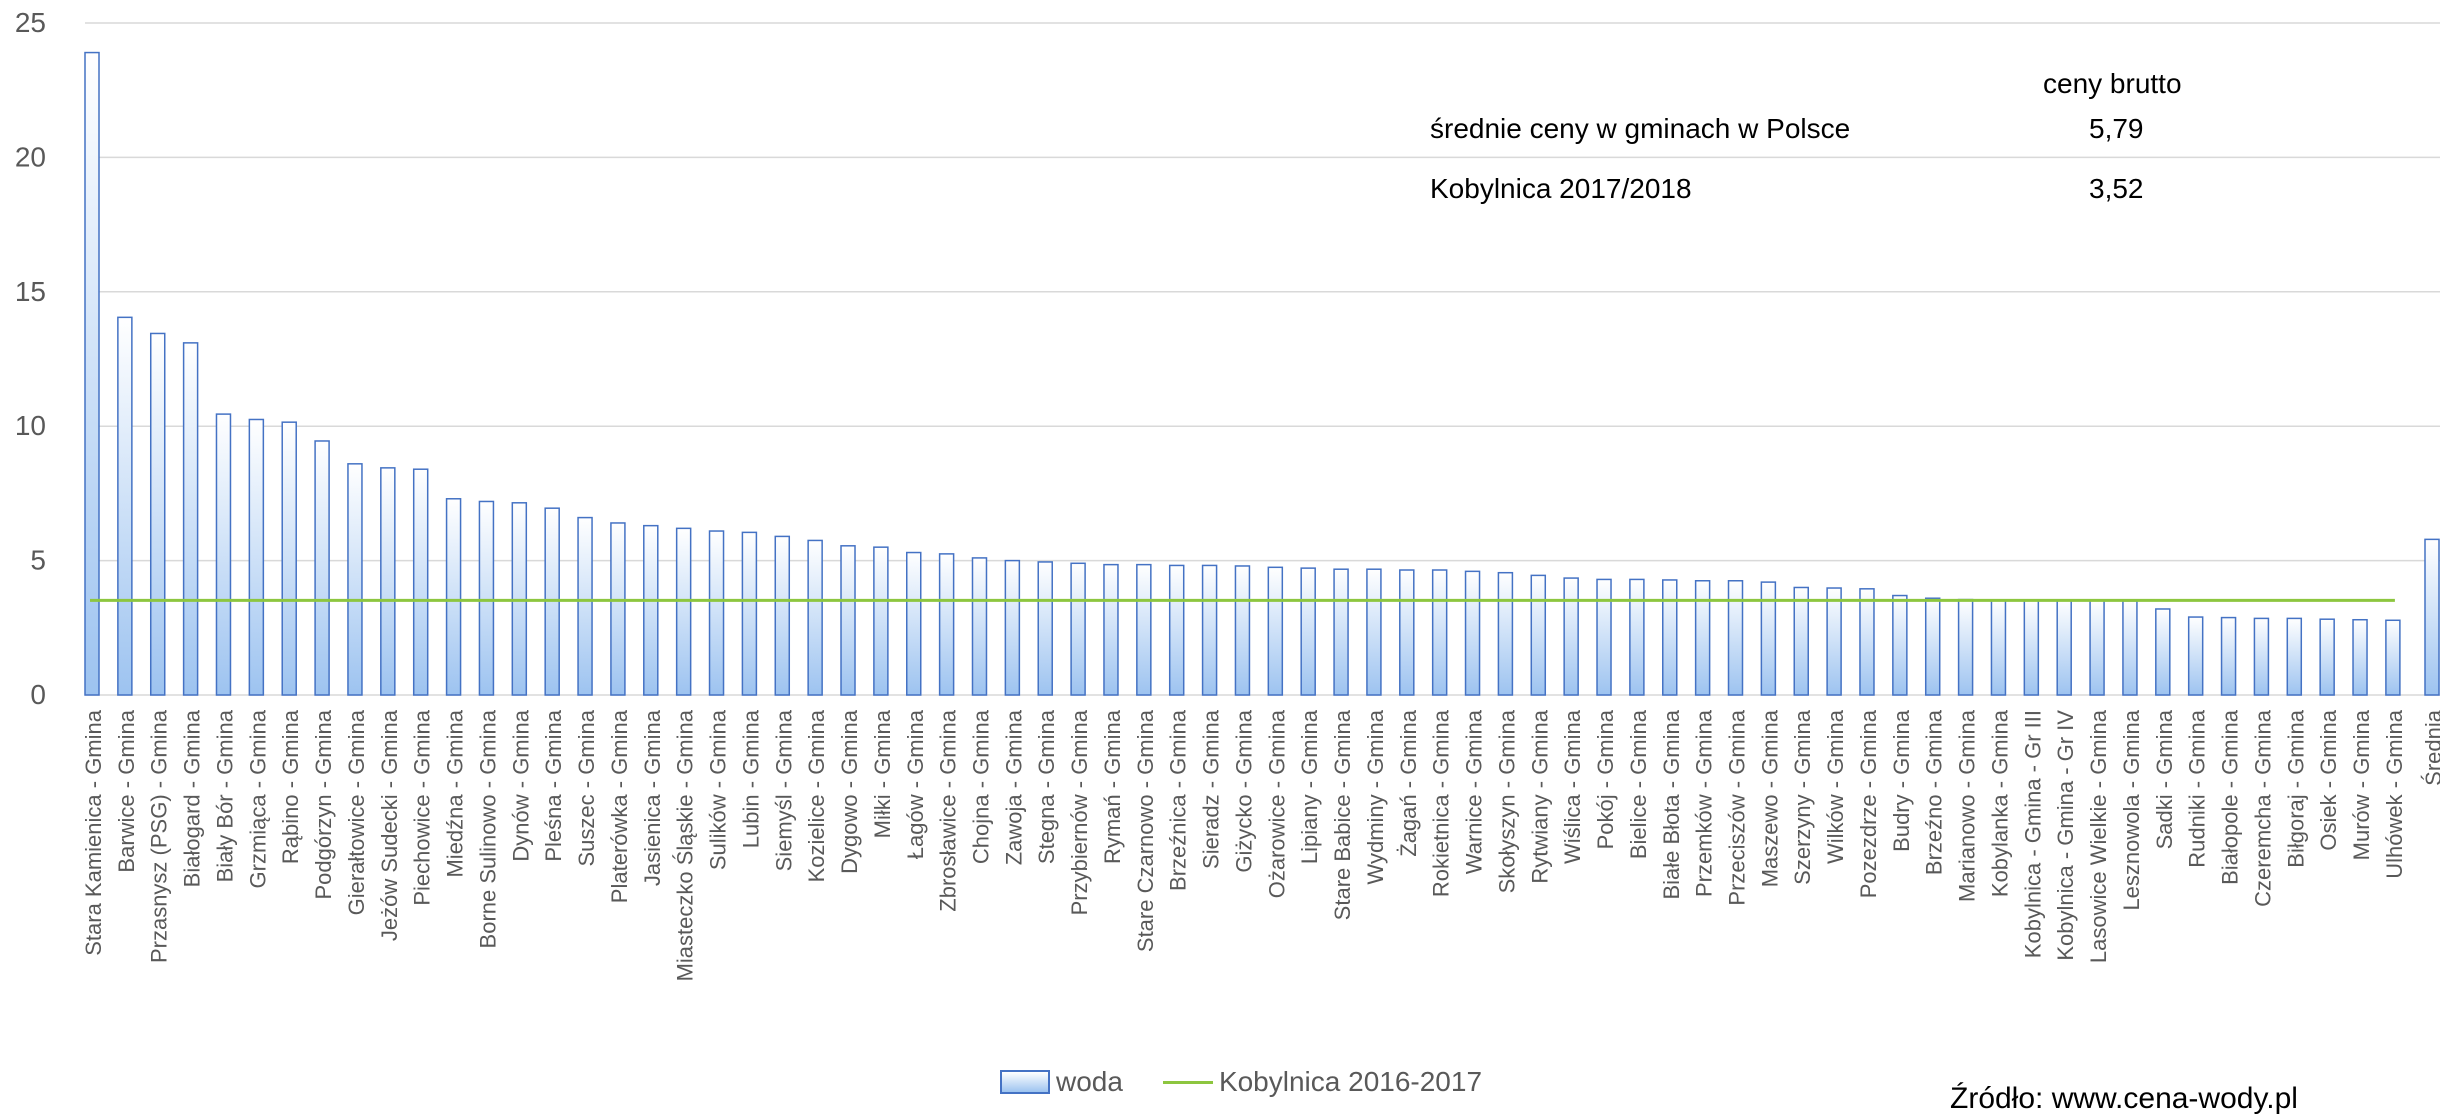 This screenshot has height=1116, width=2440. I want to click on x-tick-label: Łagów - Gmina, so click(915, 784).